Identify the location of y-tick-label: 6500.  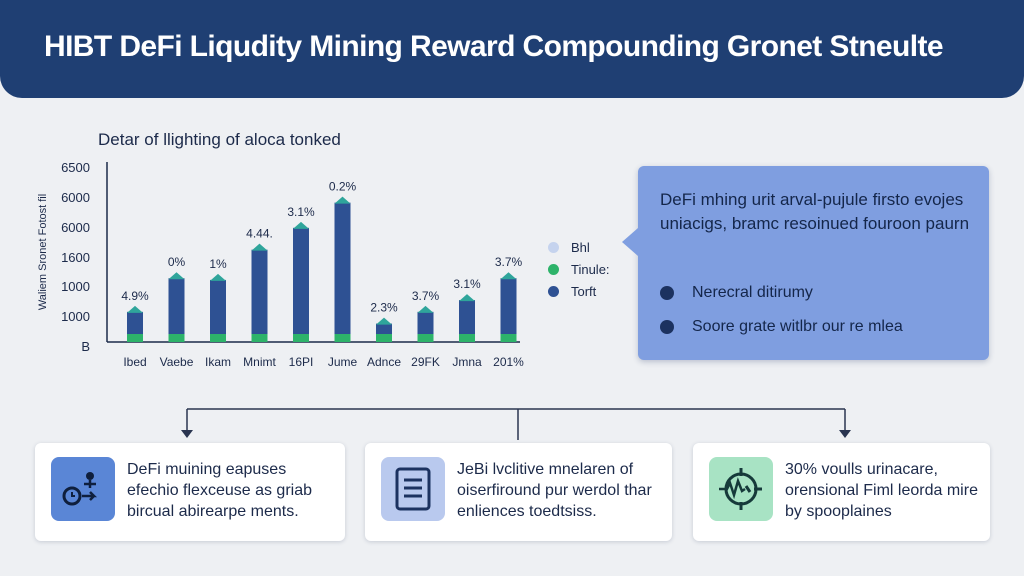
(75, 167).